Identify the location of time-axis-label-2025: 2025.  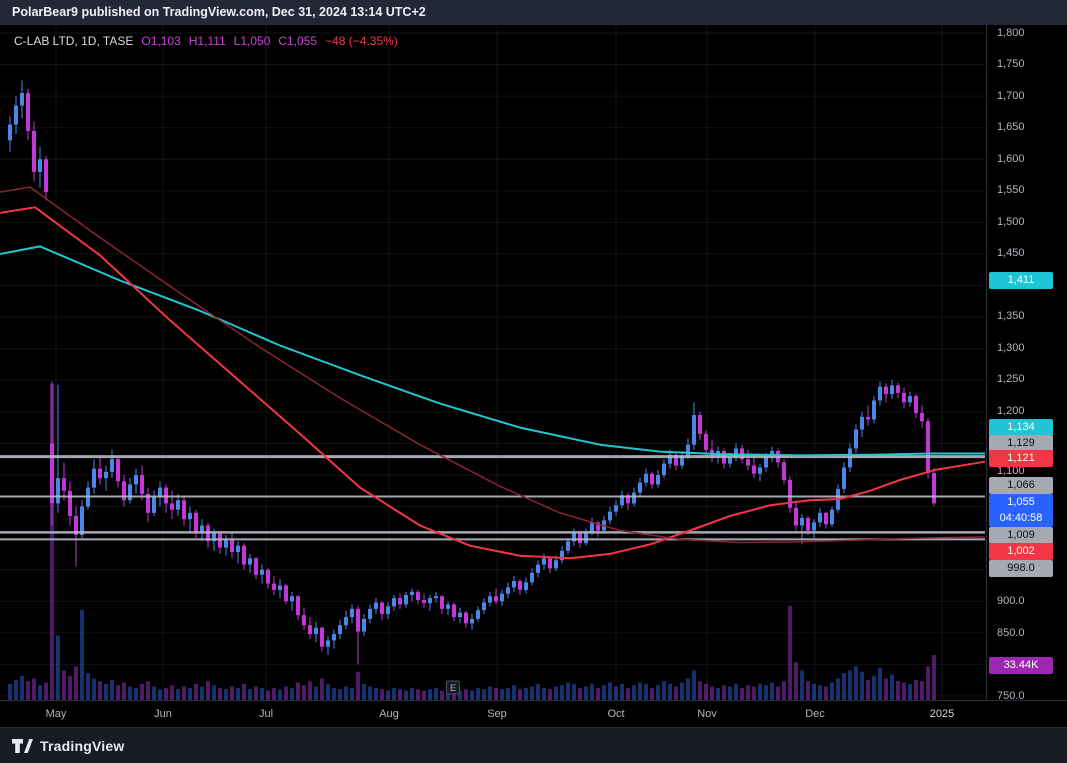
(942, 714).